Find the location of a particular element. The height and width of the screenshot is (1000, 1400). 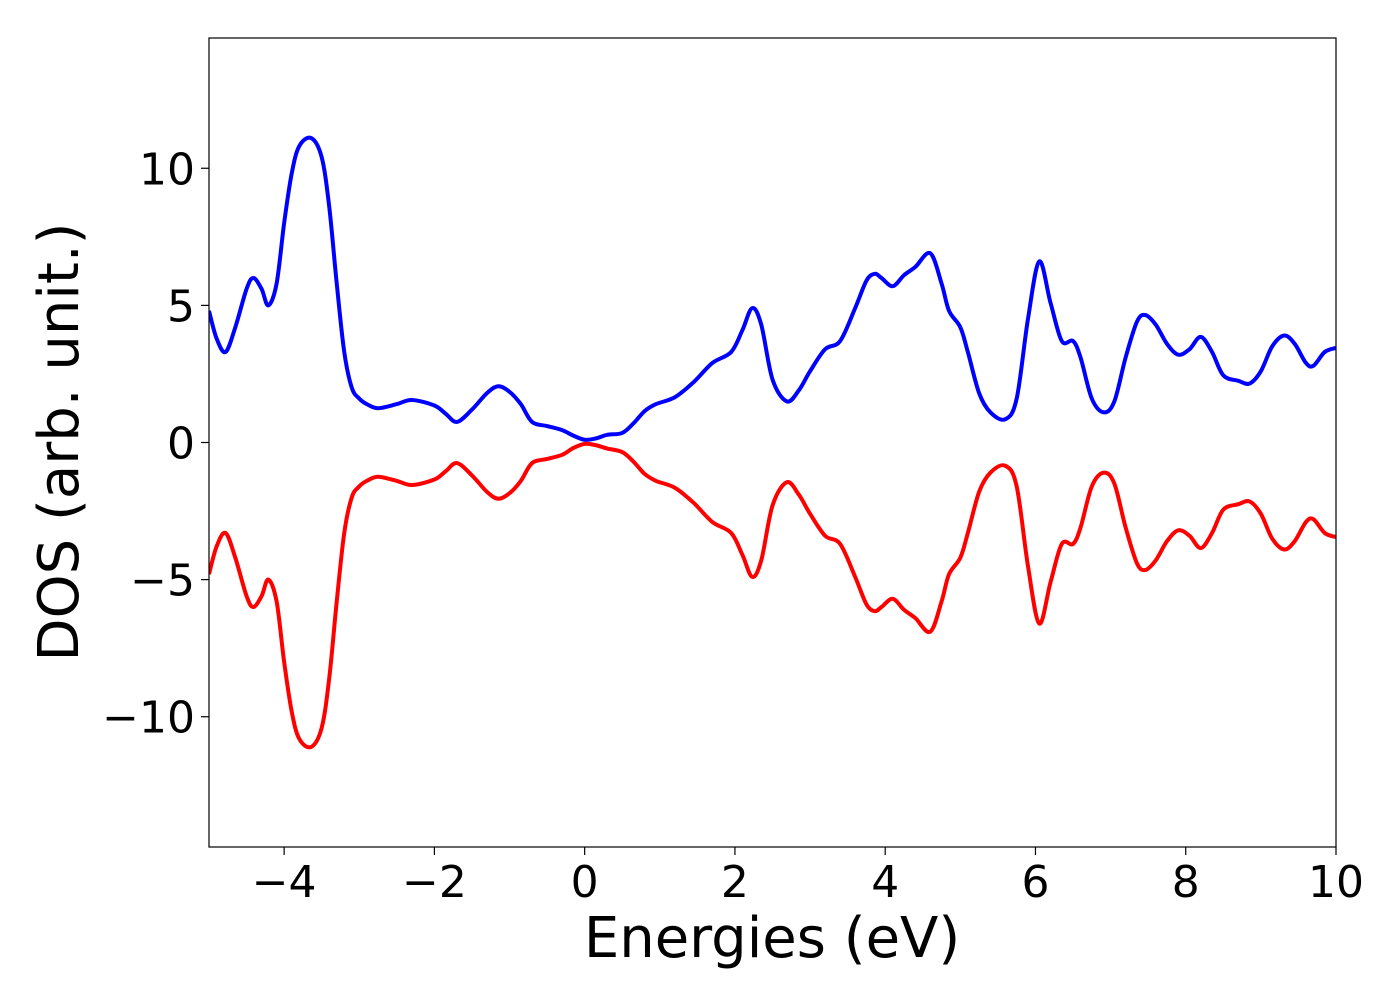

y-tick-label: −5 is located at coordinates (162, 581).